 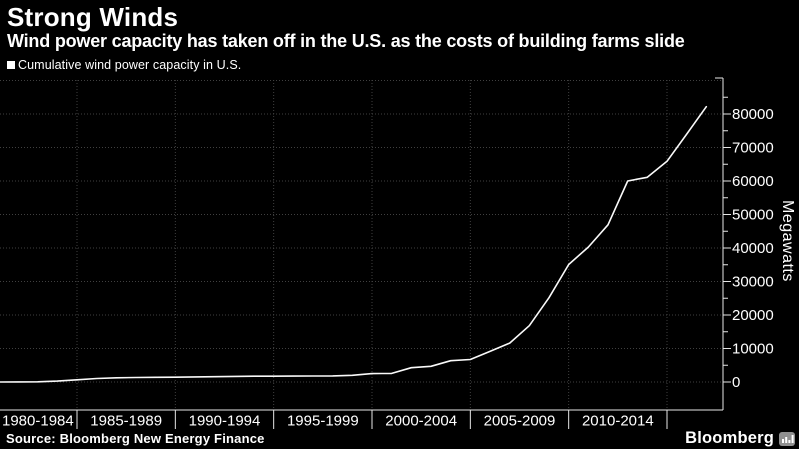 What do you see at coordinates (135, 438) in the screenshot?
I see `source-credit: Source: Bloomberg New Energy Finance` at bounding box center [135, 438].